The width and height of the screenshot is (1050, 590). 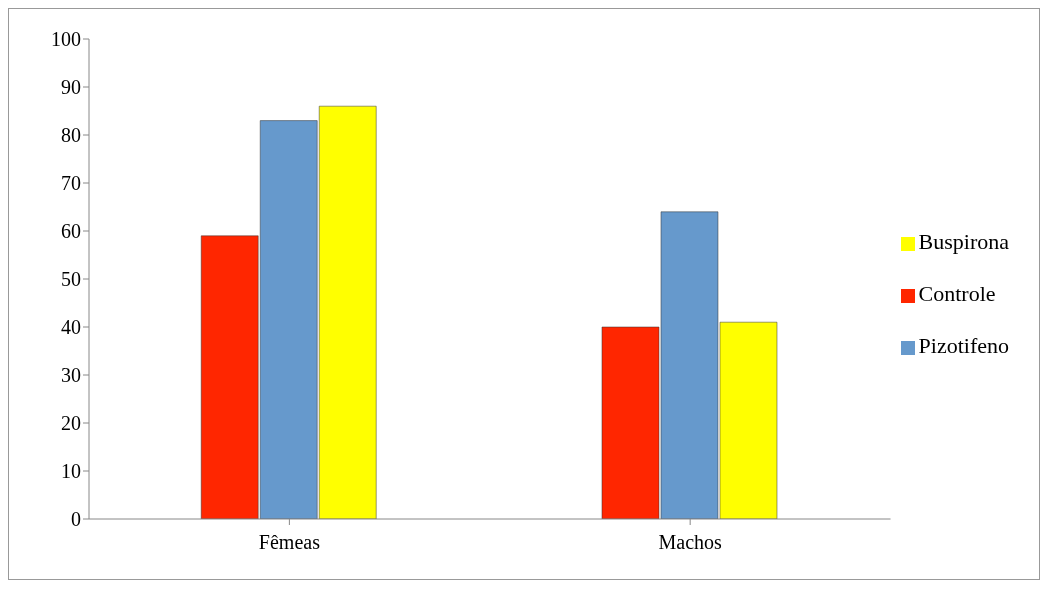 What do you see at coordinates (71, 183) in the screenshot?
I see `y-tick-label: 70` at bounding box center [71, 183].